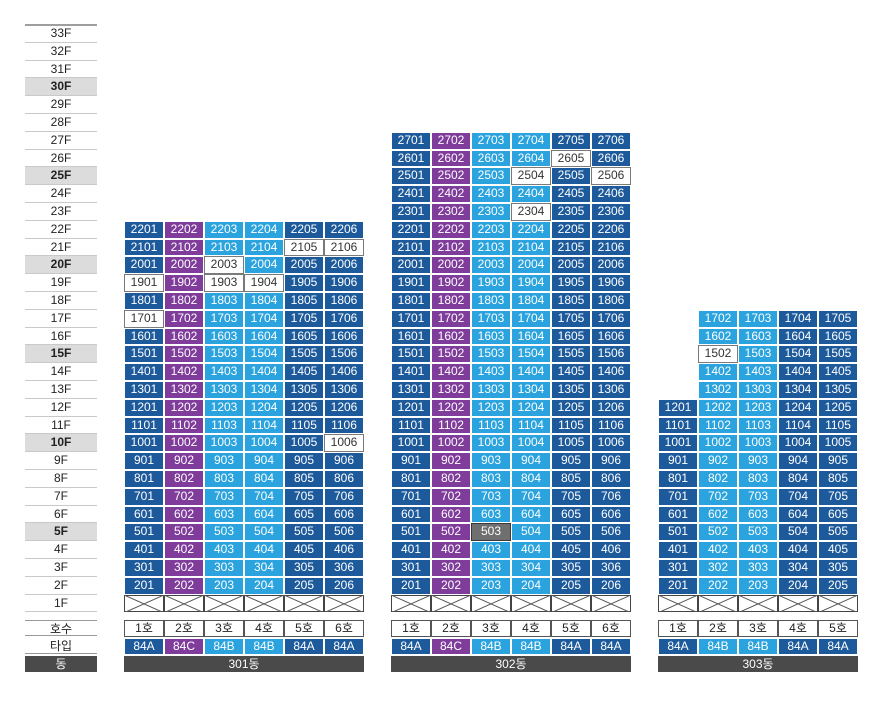 The width and height of the screenshot is (880, 701). I want to click on unit-cell-2404: 2404, so click(531, 194).